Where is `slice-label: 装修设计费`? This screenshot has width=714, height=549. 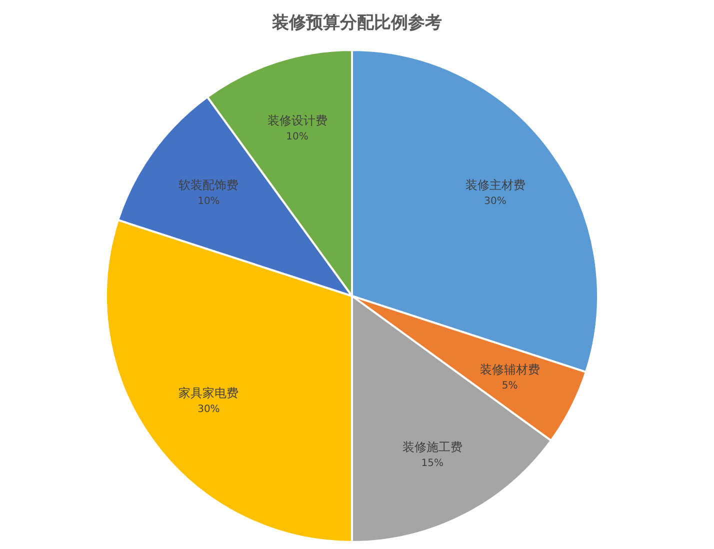
slice-label: 装修设计费 is located at coordinates (297, 121).